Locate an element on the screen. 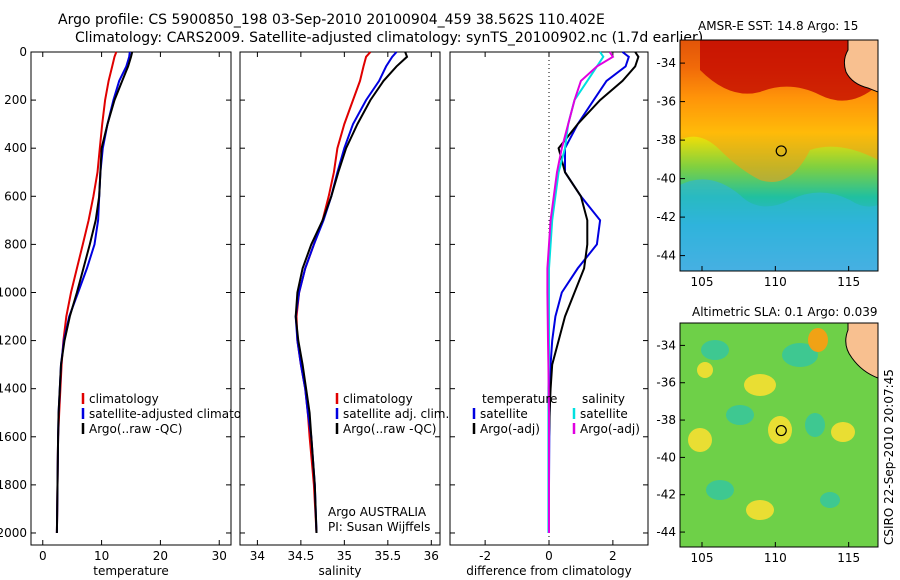 The image size is (900, 580). diff-xlabel: difference from climatology is located at coordinates (549, 571).